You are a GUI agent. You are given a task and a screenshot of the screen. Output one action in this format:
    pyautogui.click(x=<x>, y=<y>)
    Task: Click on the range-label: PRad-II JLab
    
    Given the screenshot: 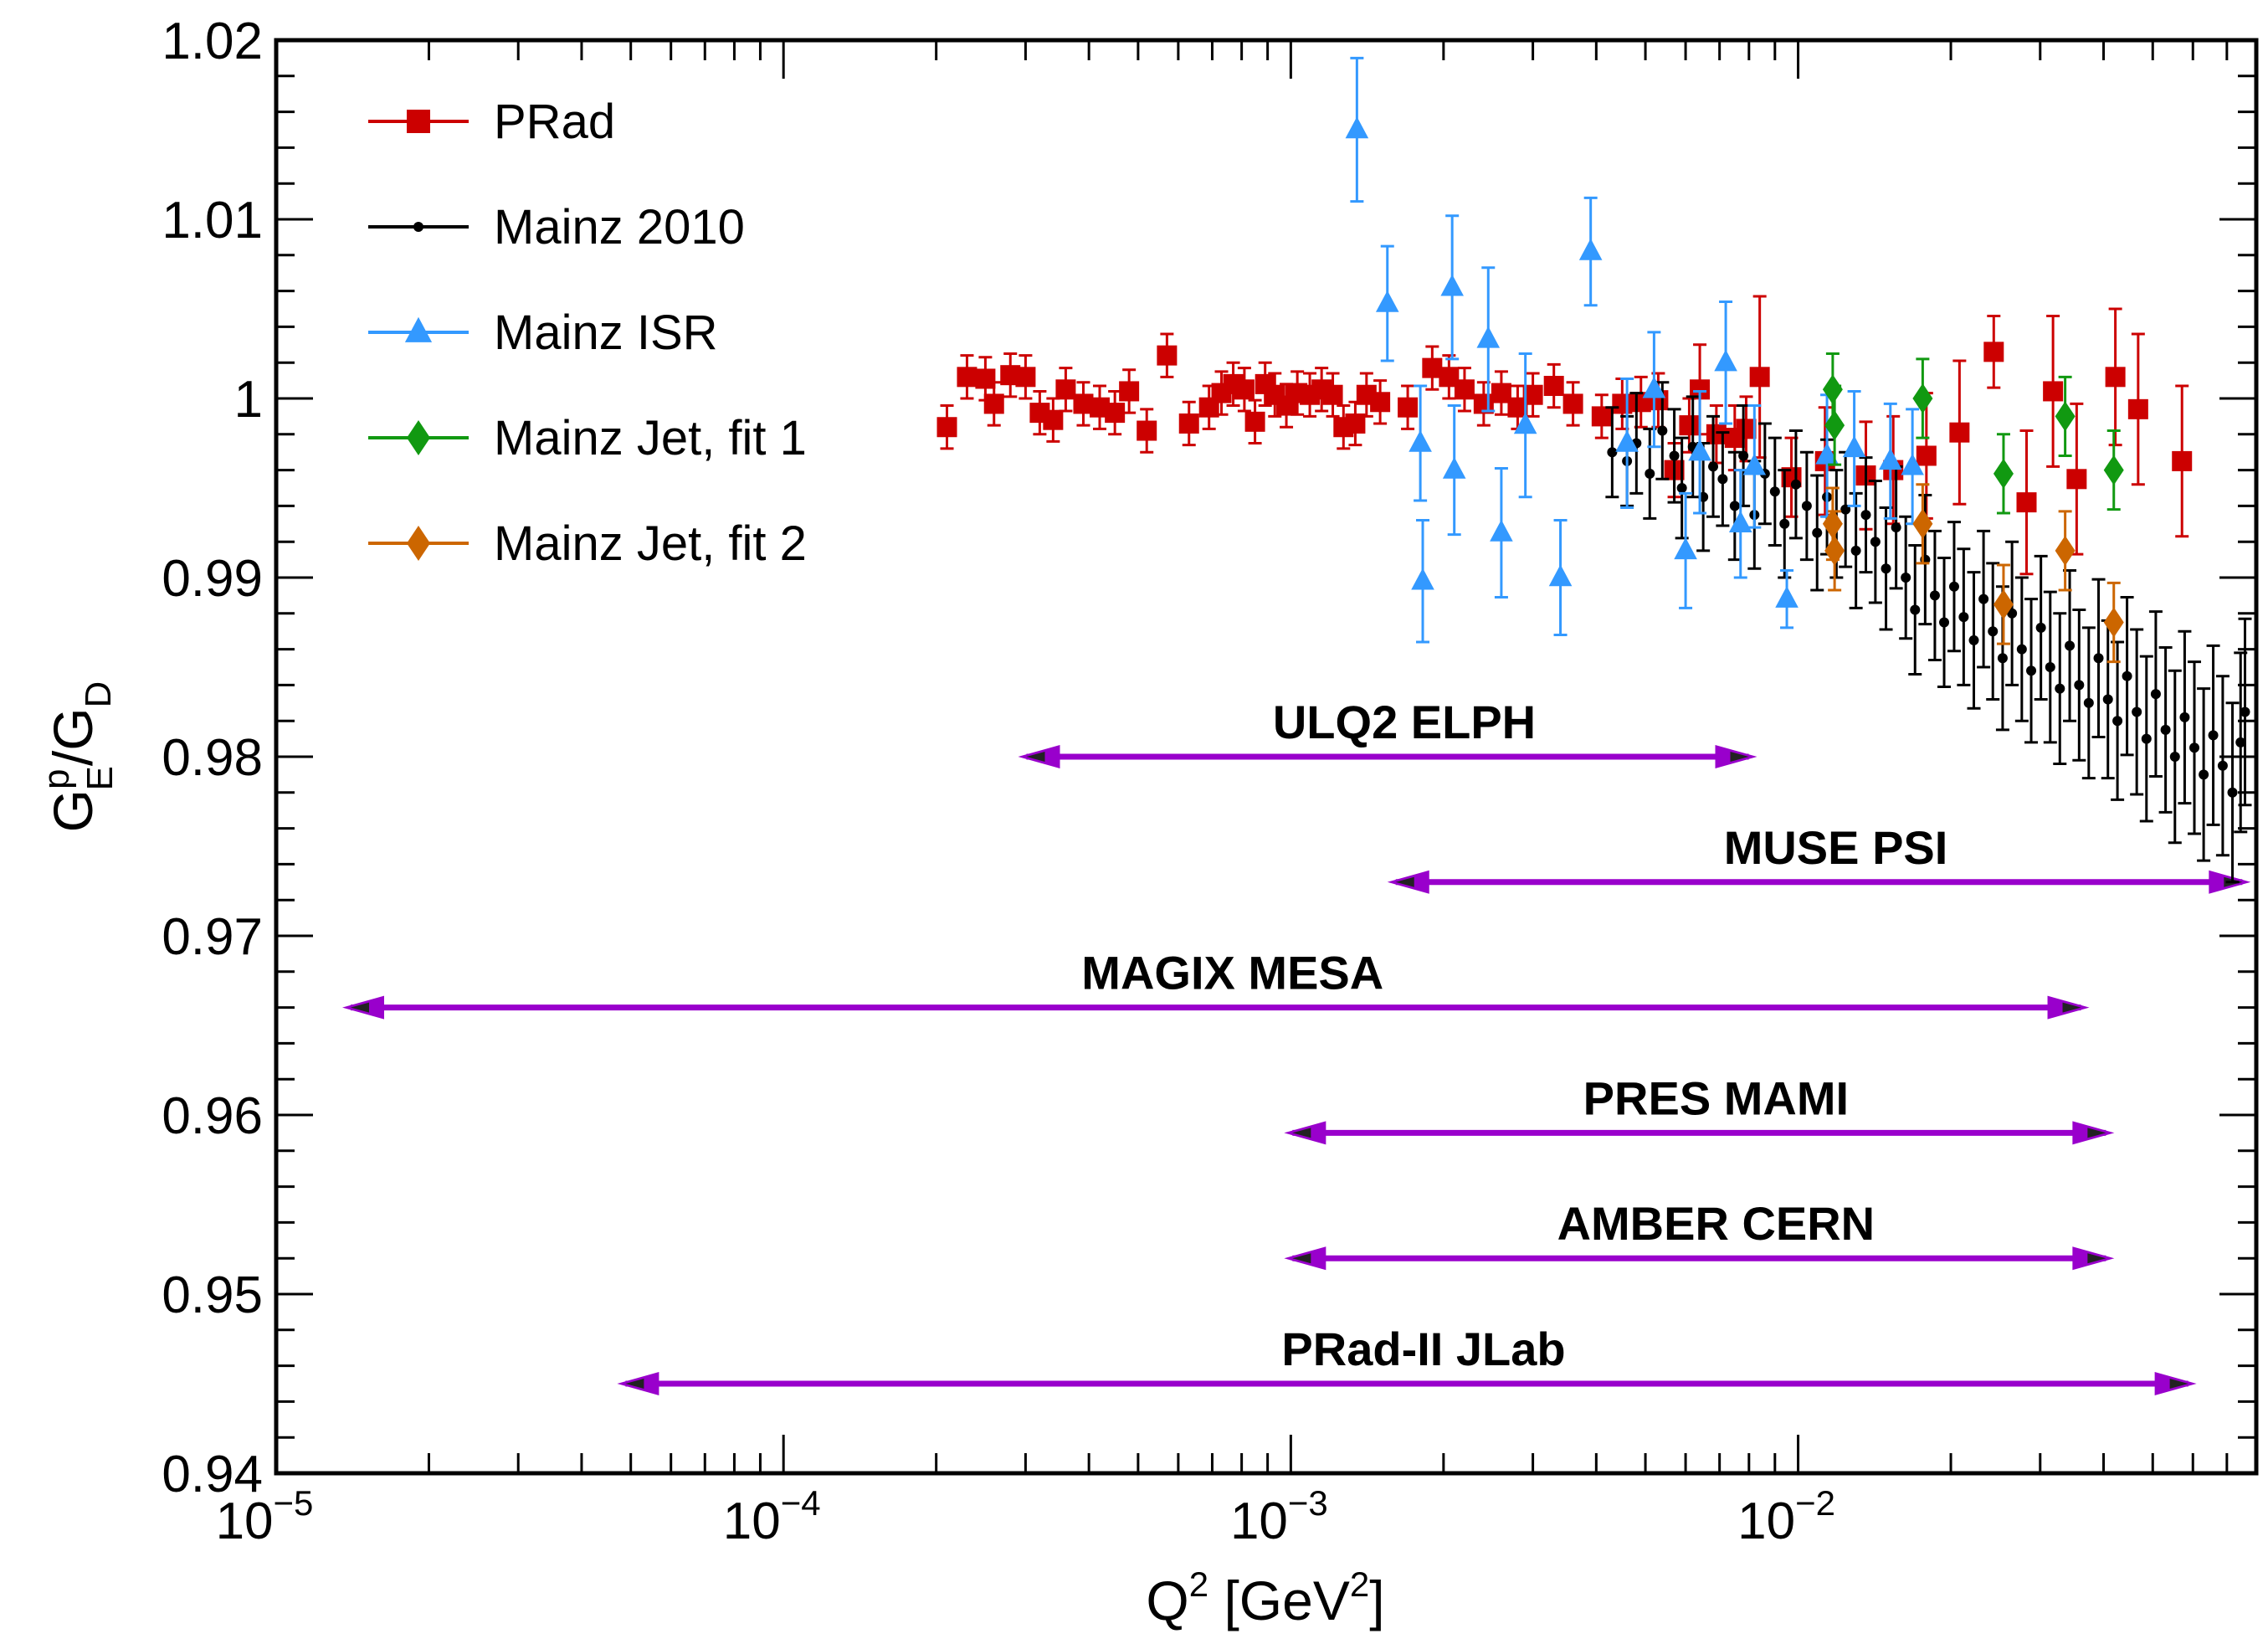 What is the action you would take?
    pyautogui.click(x=1423, y=1349)
    